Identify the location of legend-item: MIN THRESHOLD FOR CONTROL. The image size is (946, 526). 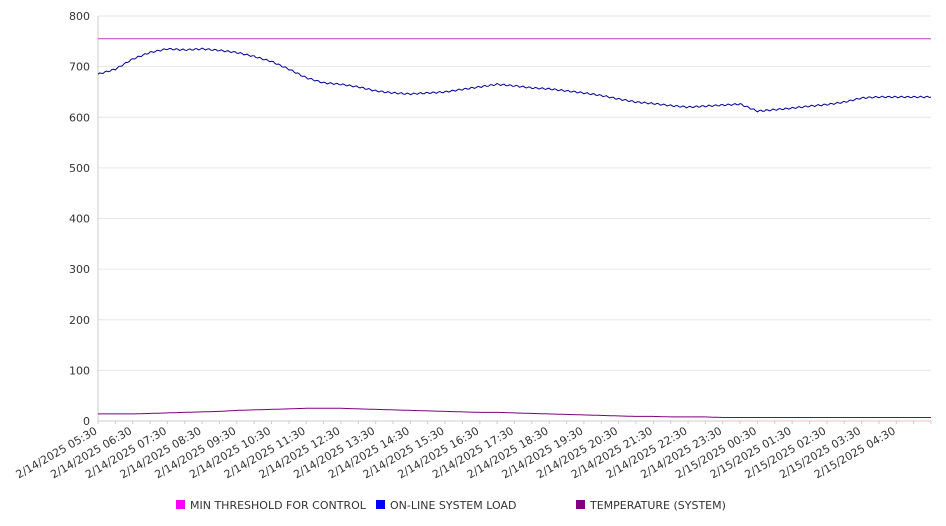
(271, 505).